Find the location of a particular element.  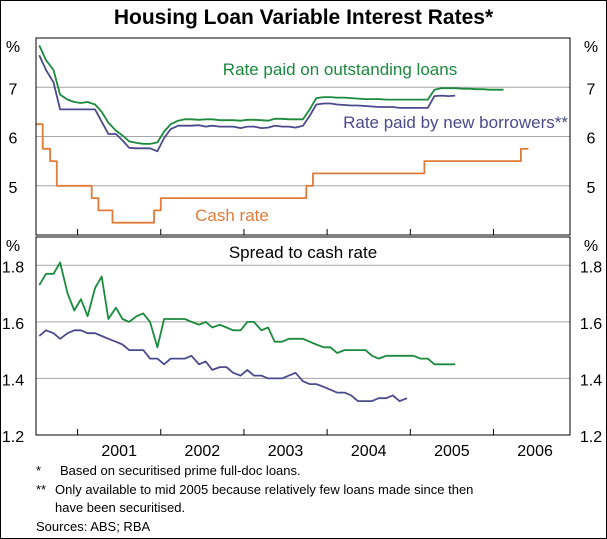

series-label-top-3: Cash rate is located at coordinates (232, 215).